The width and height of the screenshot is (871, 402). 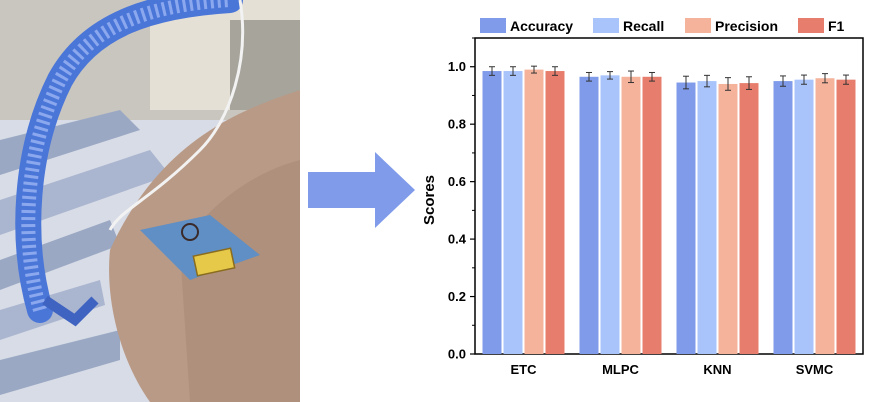 What do you see at coordinates (541, 26) in the screenshot?
I see `legend-label: Accuracy` at bounding box center [541, 26].